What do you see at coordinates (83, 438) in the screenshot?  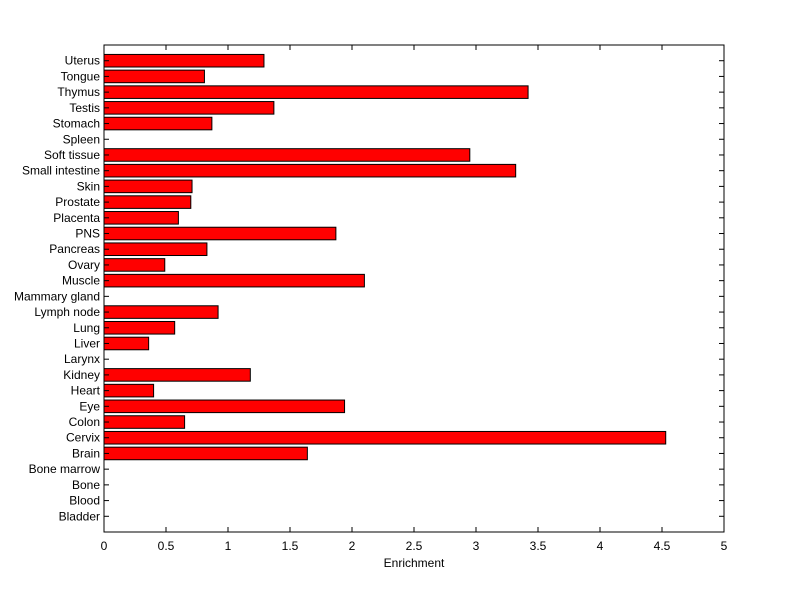 I see `y-tick-label-cervix: Cervix` at bounding box center [83, 438].